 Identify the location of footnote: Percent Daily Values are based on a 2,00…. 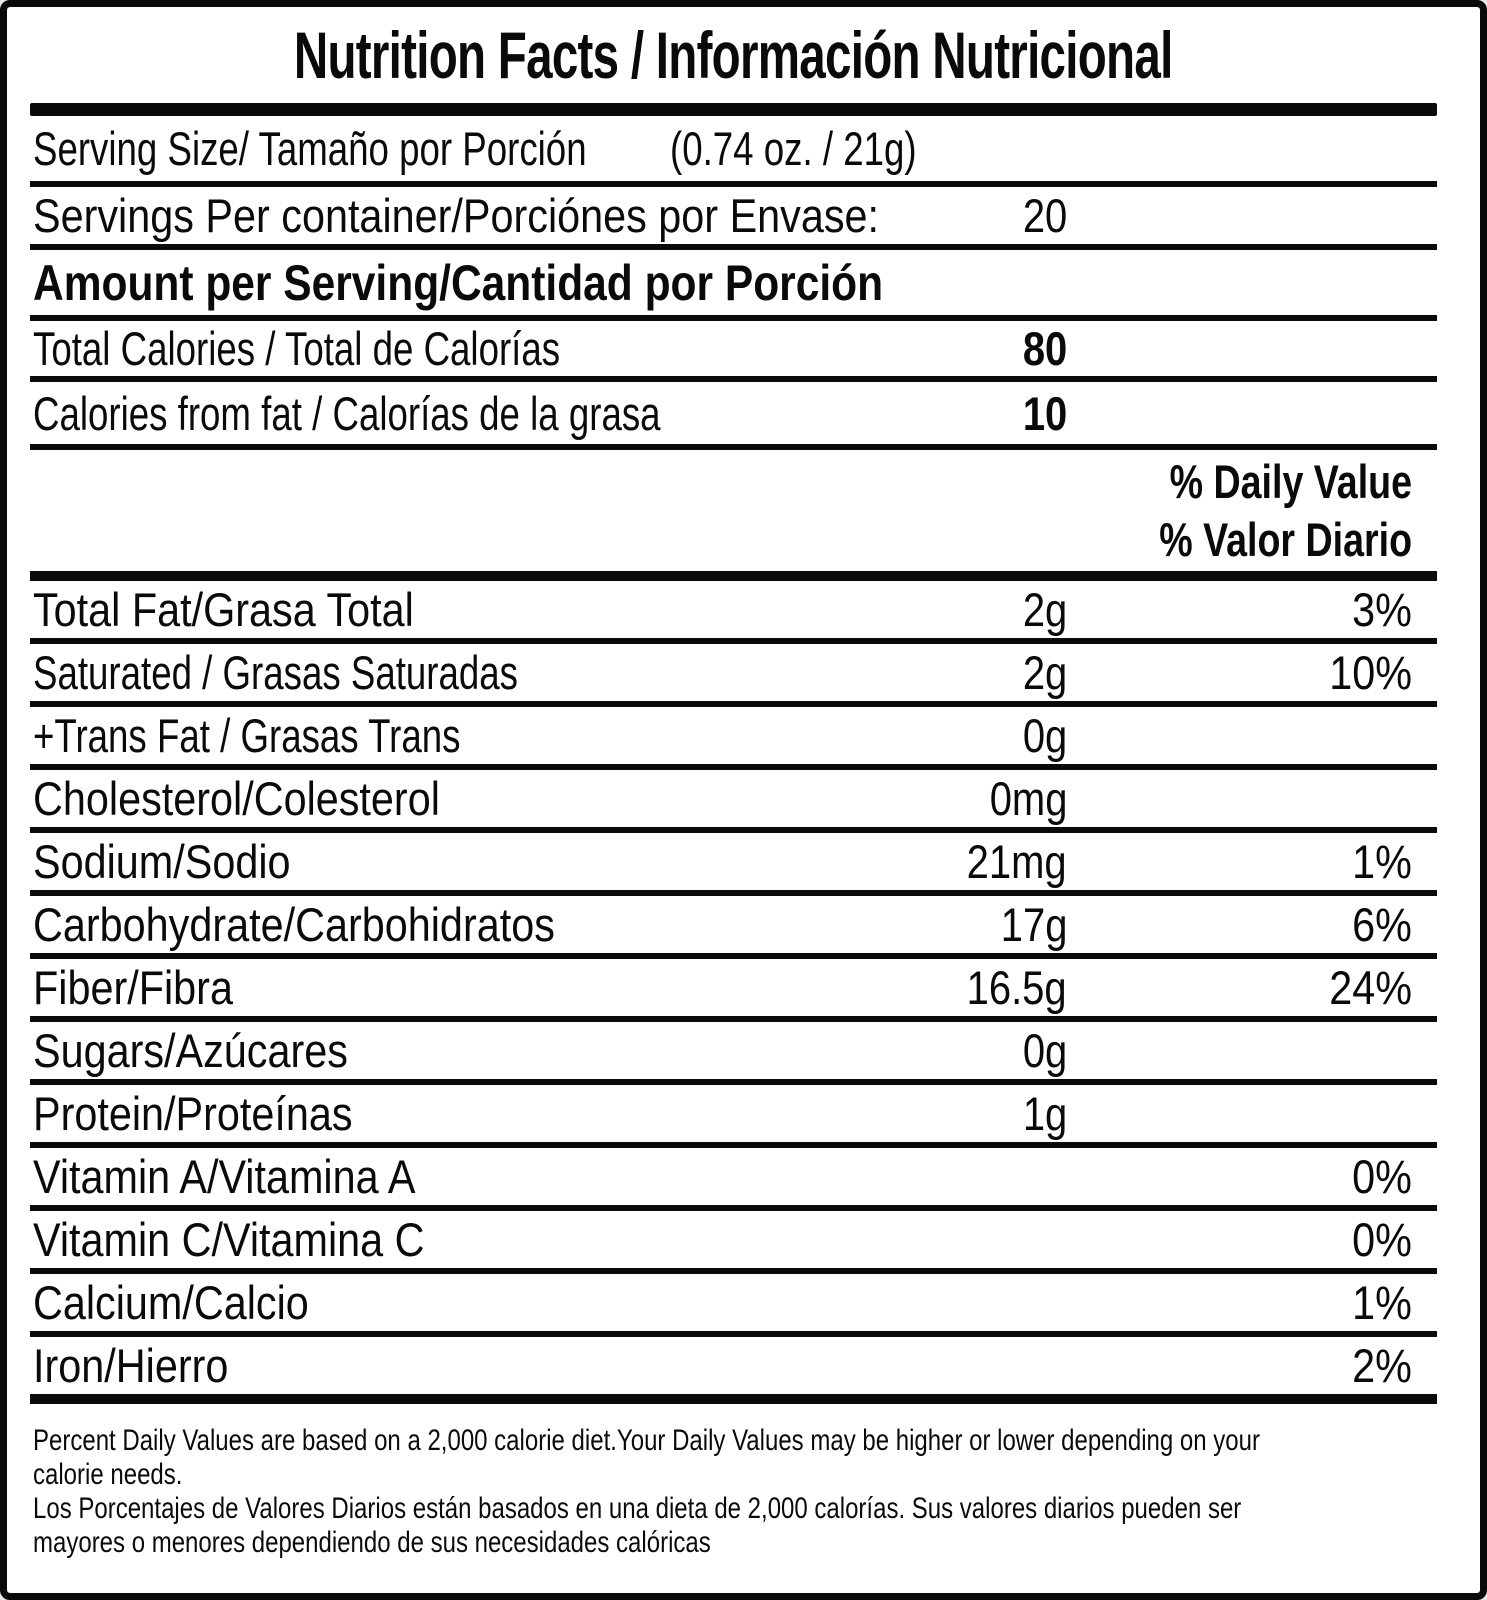
(733, 1482).